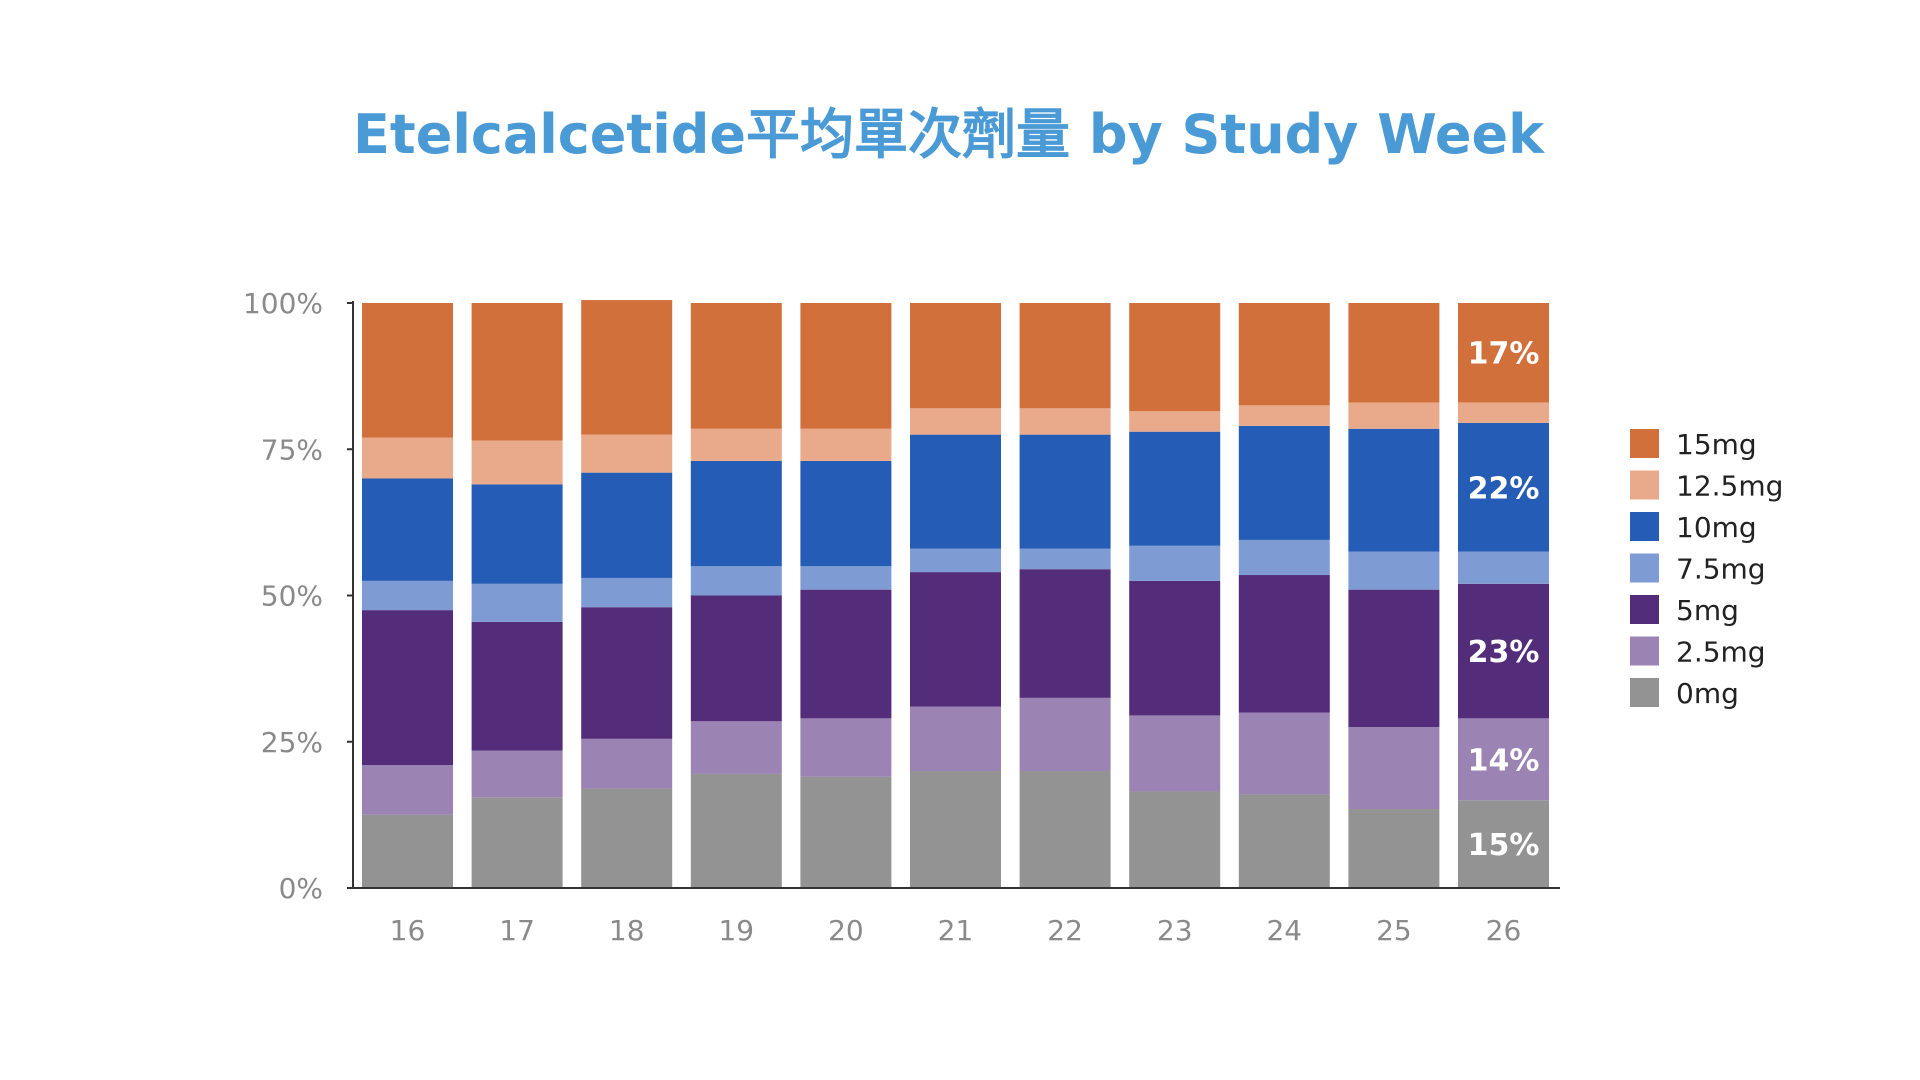  What do you see at coordinates (517, 842) in the screenshot?
I see `bar-segment-17-0mg` at bounding box center [517, 842].